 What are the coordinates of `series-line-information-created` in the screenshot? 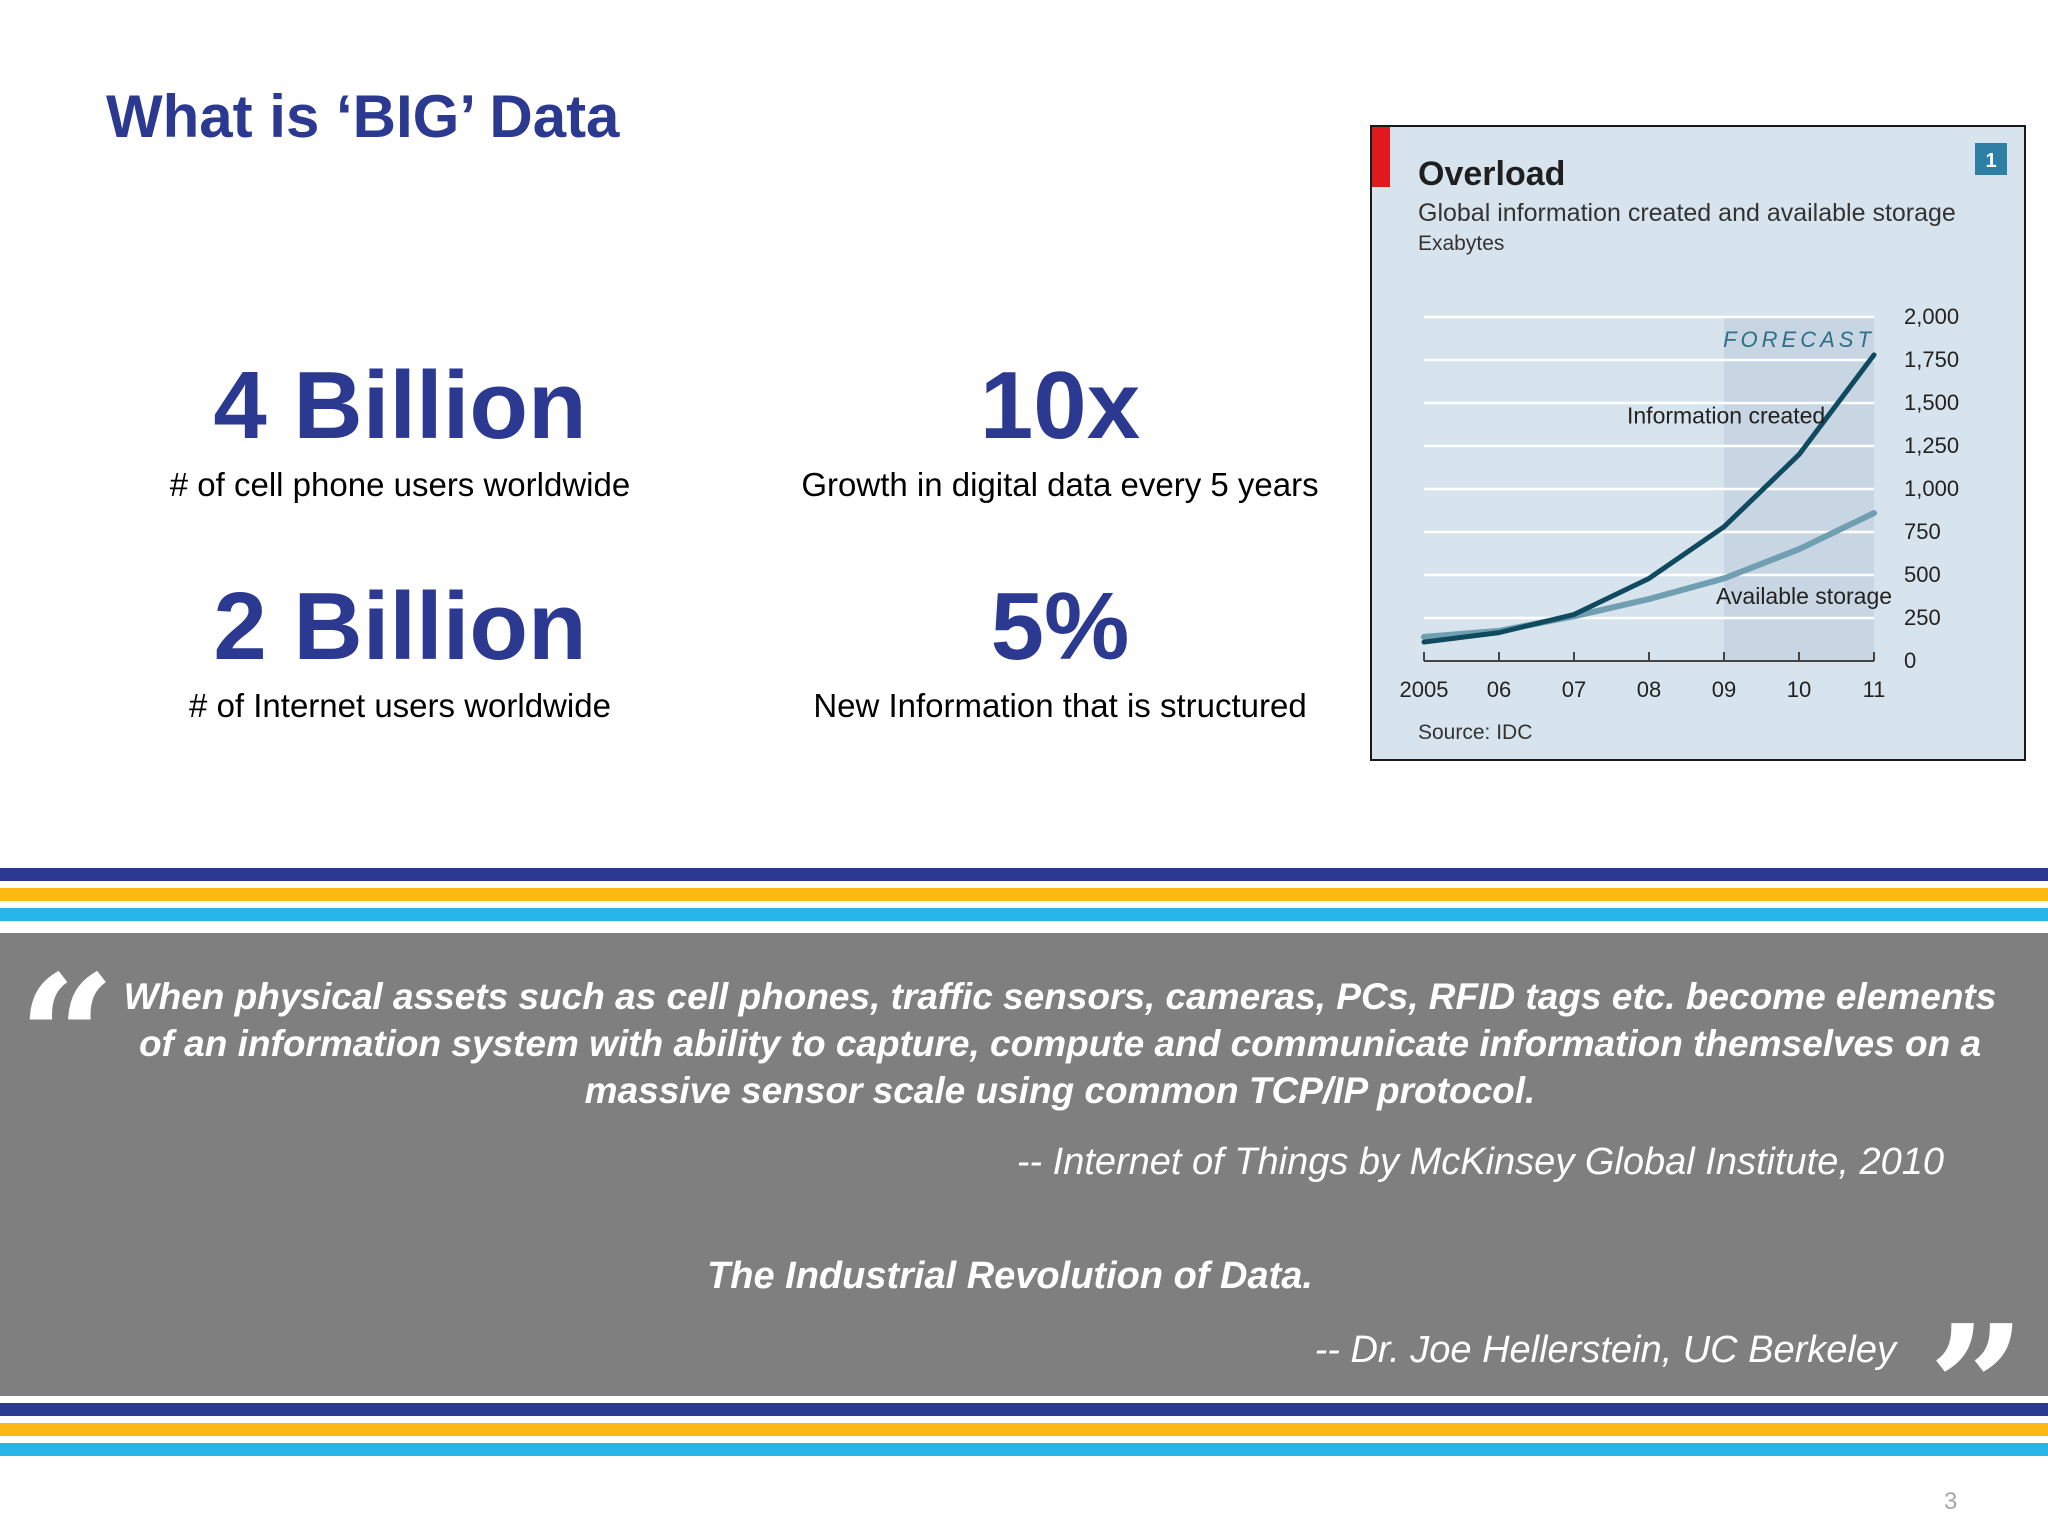 It's located at (1649, 498).